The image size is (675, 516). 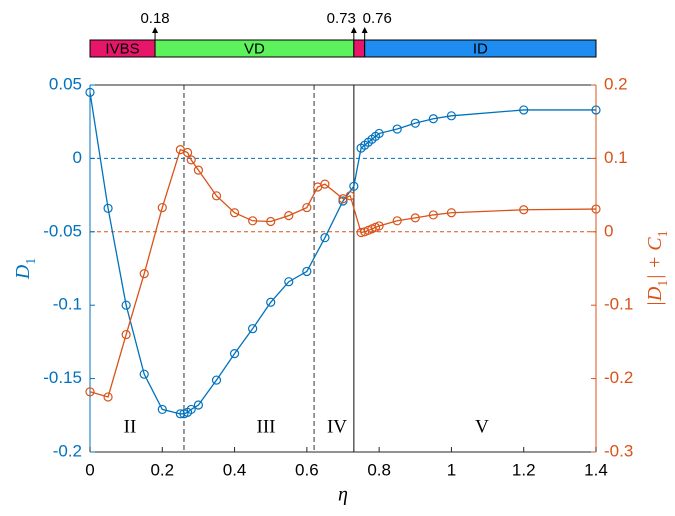 What do you see at coordinates (31, 261) in the screenshot?
I see `y-axis-label-part: 1` at bounding box center [31, 261].